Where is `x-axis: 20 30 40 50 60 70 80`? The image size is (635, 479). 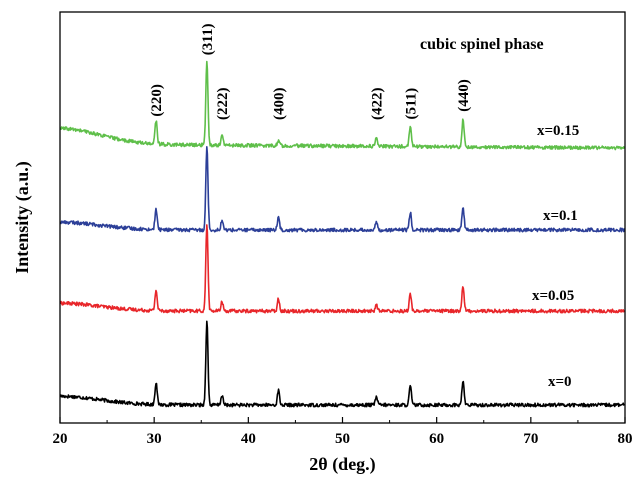 x-axis: 20 30 40 50 60 70 80 is located at coordinates (343, 432).